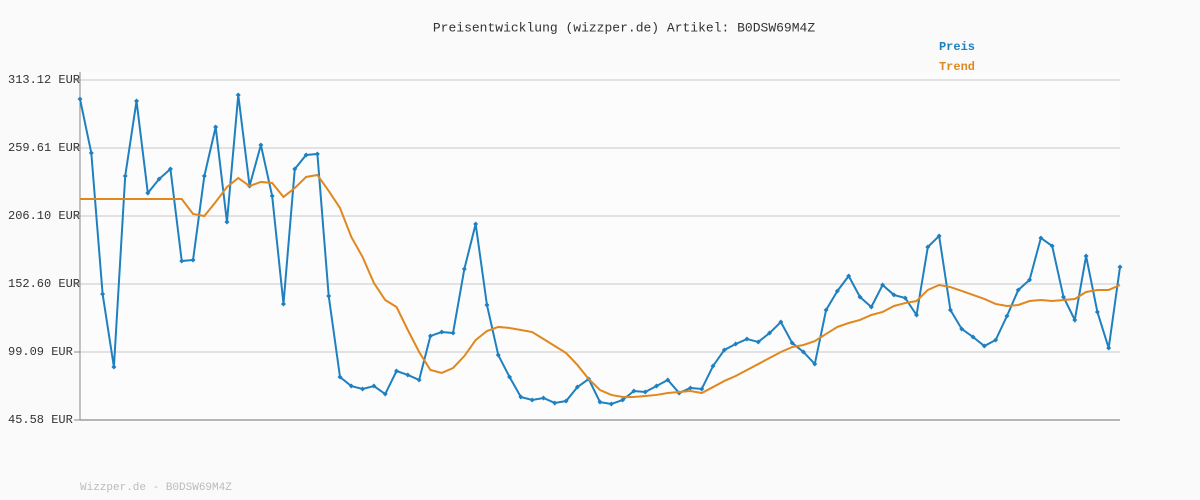 This screenshot has height=500, width=1200. Describe the element at coordinates (156, 488) in the screenshot. I see `footer: Wizzper.de - B0DSW69M4Z` at that location.